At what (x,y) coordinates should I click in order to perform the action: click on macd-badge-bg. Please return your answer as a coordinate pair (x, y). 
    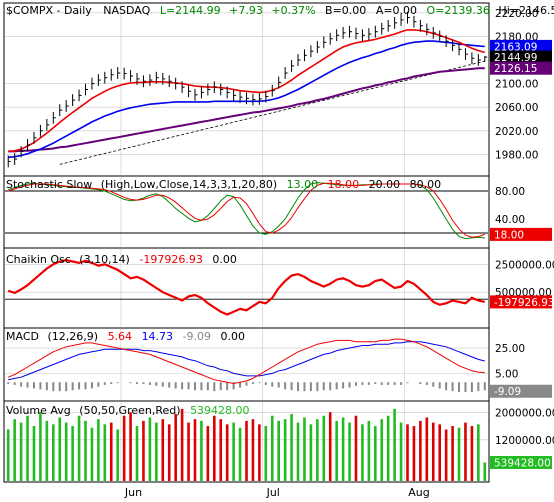
    Looking at the image, I should click on (521, 391).